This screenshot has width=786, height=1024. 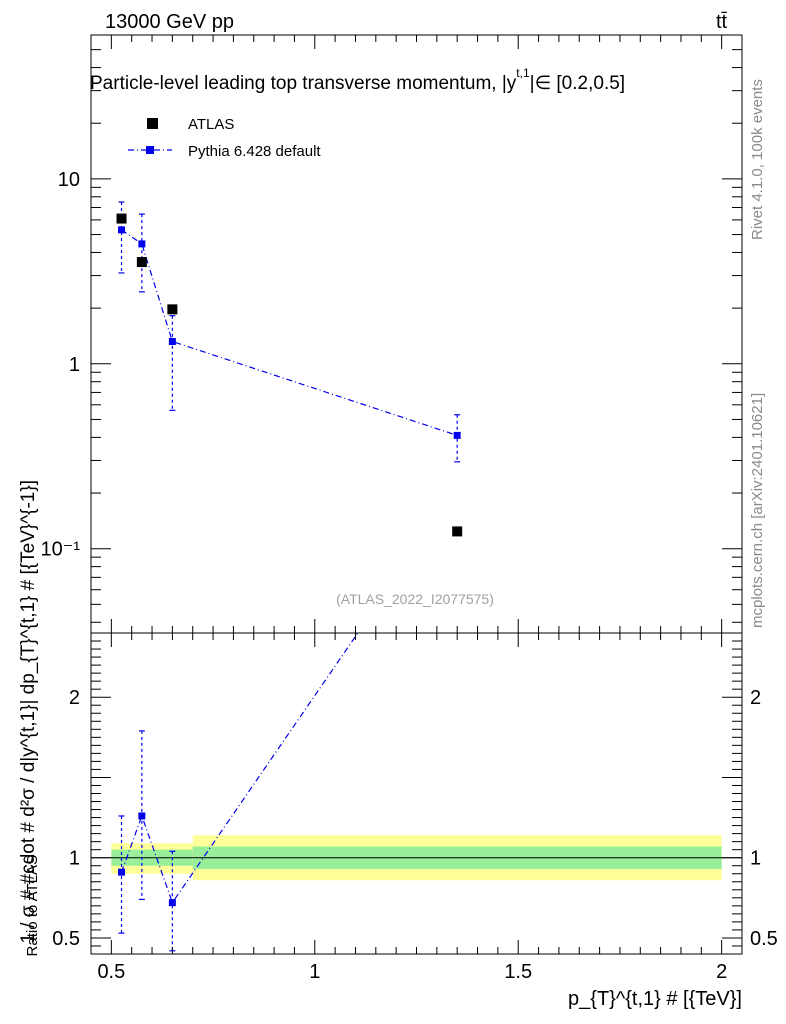 What do you see at coordinates (755, 859) in the screenshot?
I see `ratio-tick-label-right: 1` at bounding box center [755, 859].